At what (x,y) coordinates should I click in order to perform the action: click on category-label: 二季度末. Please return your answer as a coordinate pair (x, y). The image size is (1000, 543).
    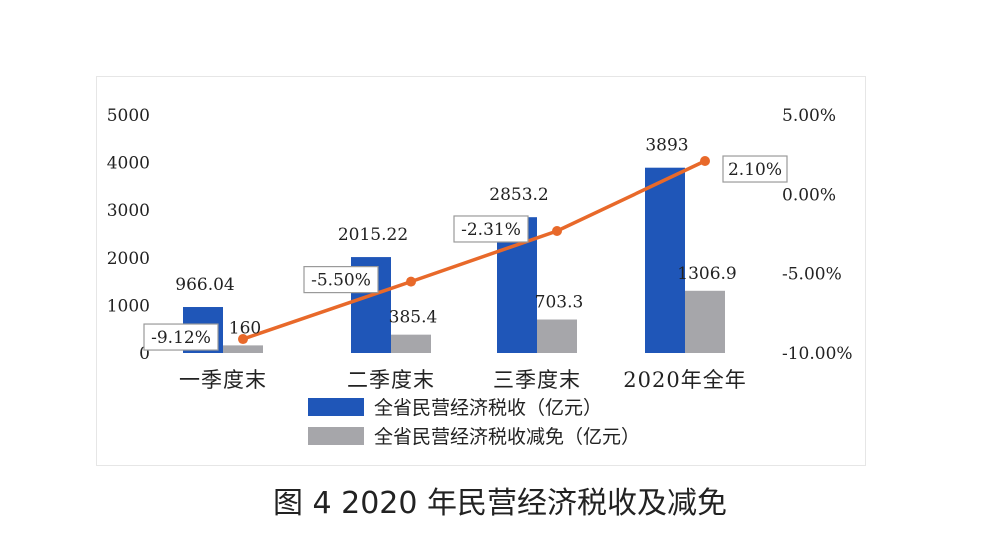
    Looking at the image, I should click on (391, 380).